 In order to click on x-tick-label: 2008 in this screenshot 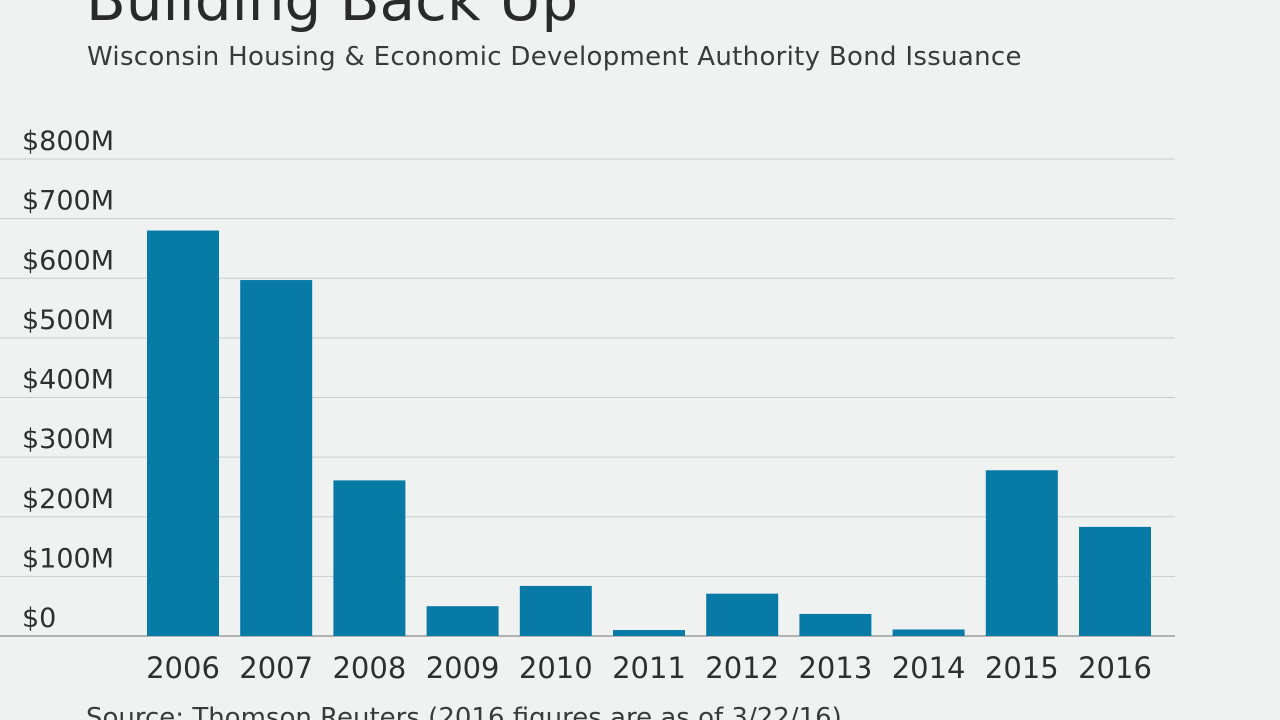, I will do `click(369, 668)`.